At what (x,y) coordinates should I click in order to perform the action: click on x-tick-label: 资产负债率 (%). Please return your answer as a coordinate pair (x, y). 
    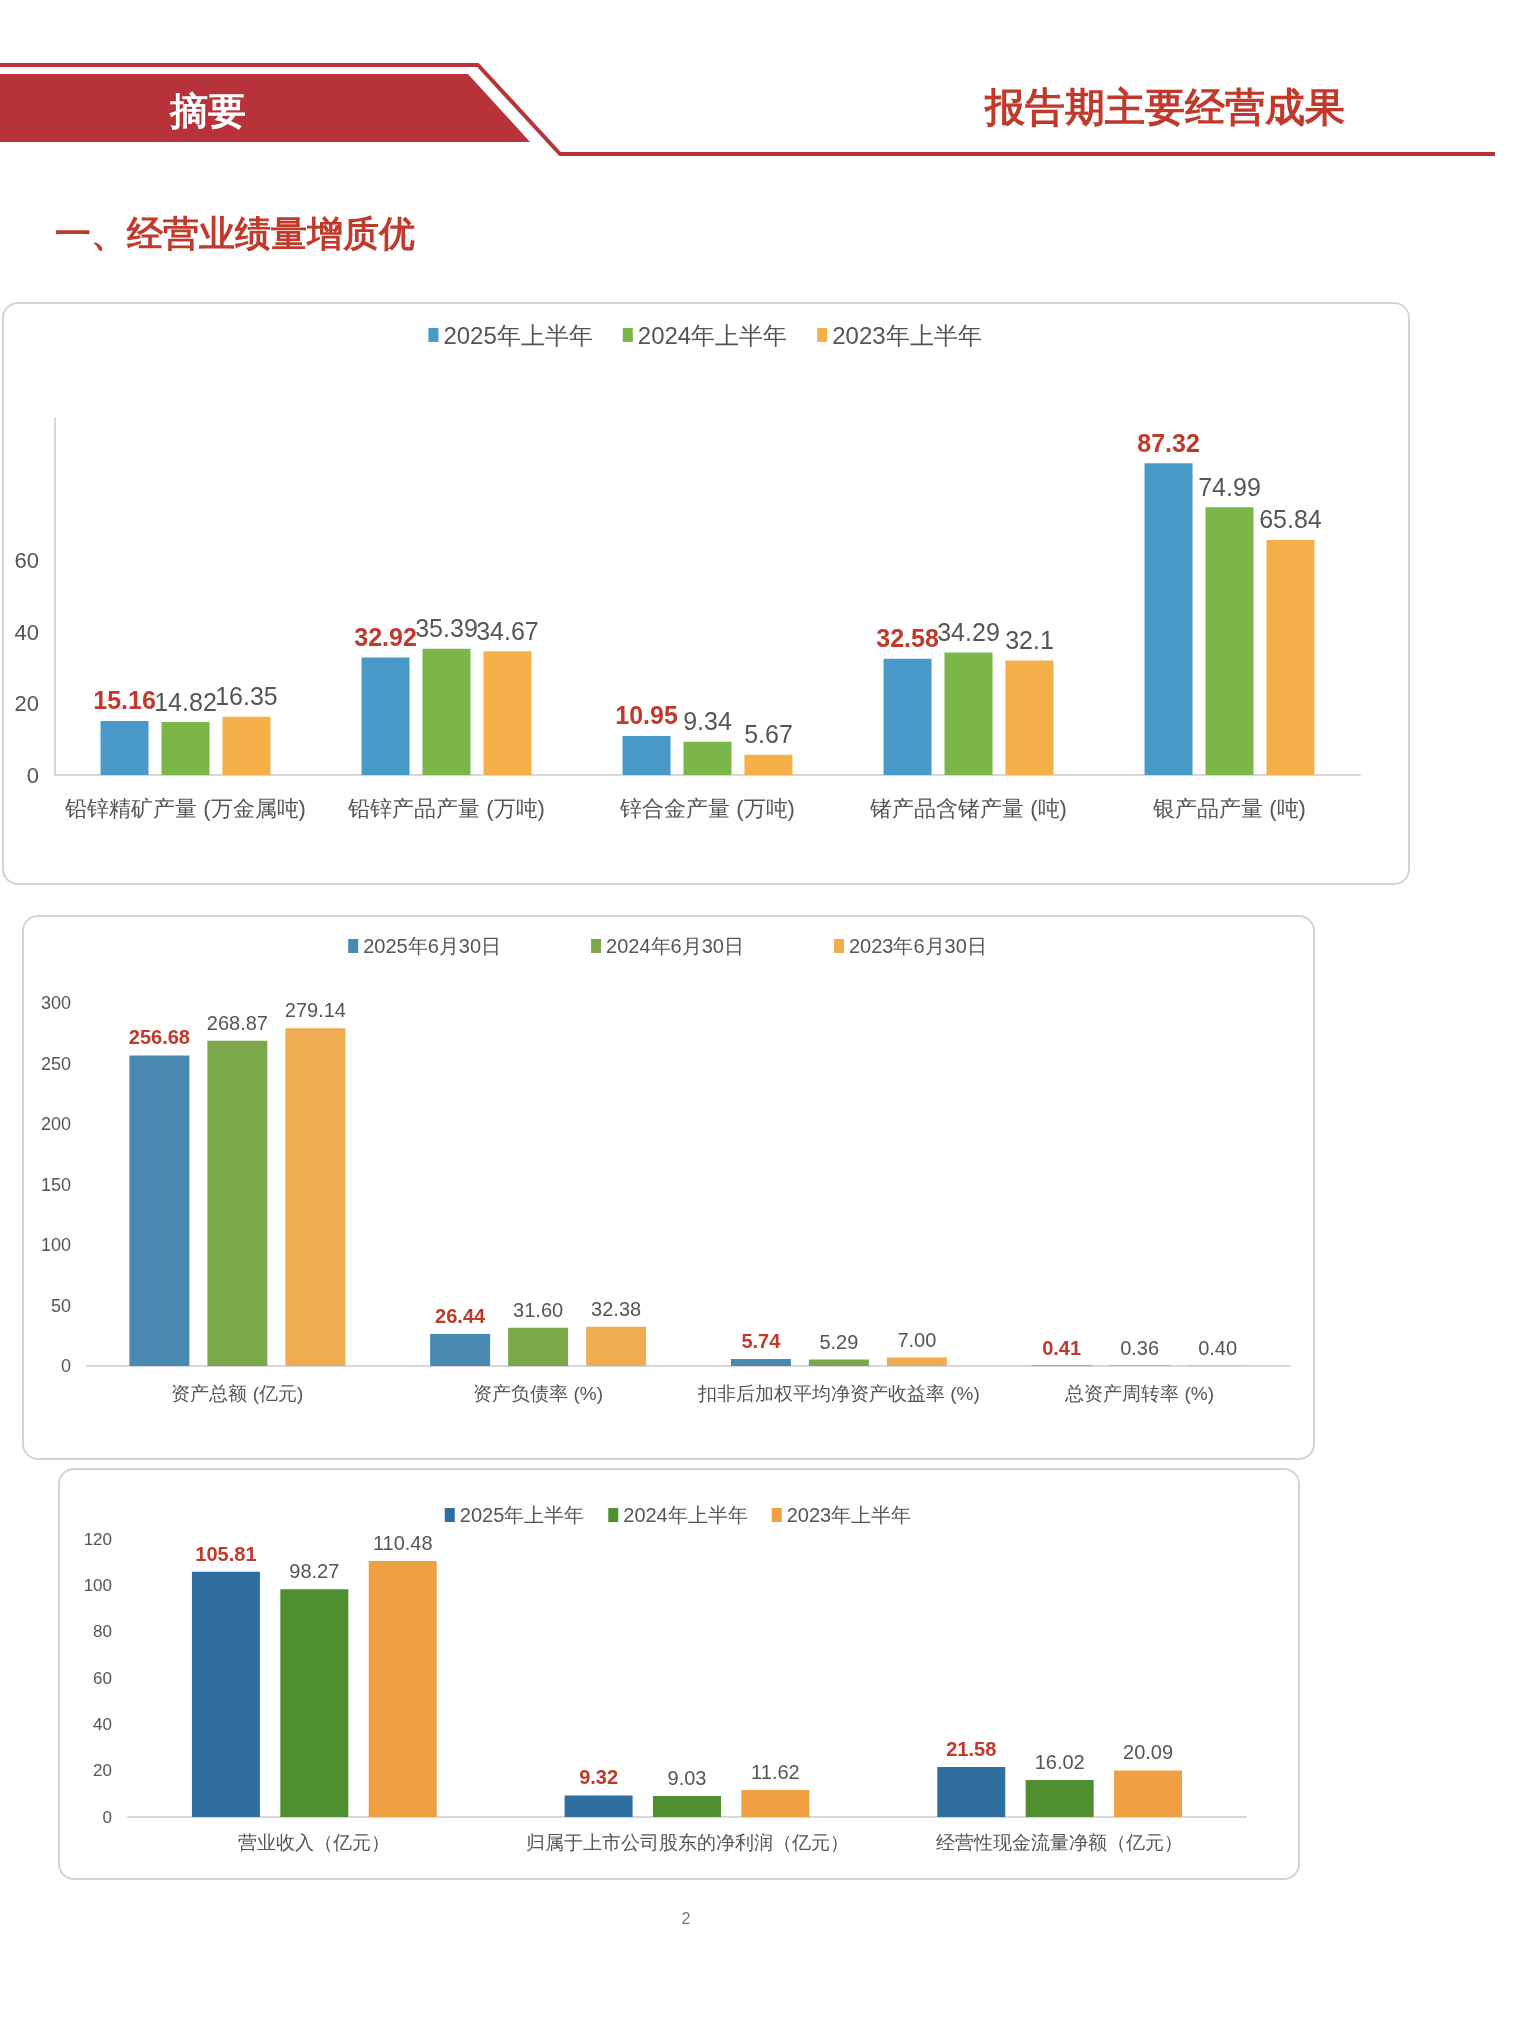
    Looking at the image, I should click on (538, 1393).